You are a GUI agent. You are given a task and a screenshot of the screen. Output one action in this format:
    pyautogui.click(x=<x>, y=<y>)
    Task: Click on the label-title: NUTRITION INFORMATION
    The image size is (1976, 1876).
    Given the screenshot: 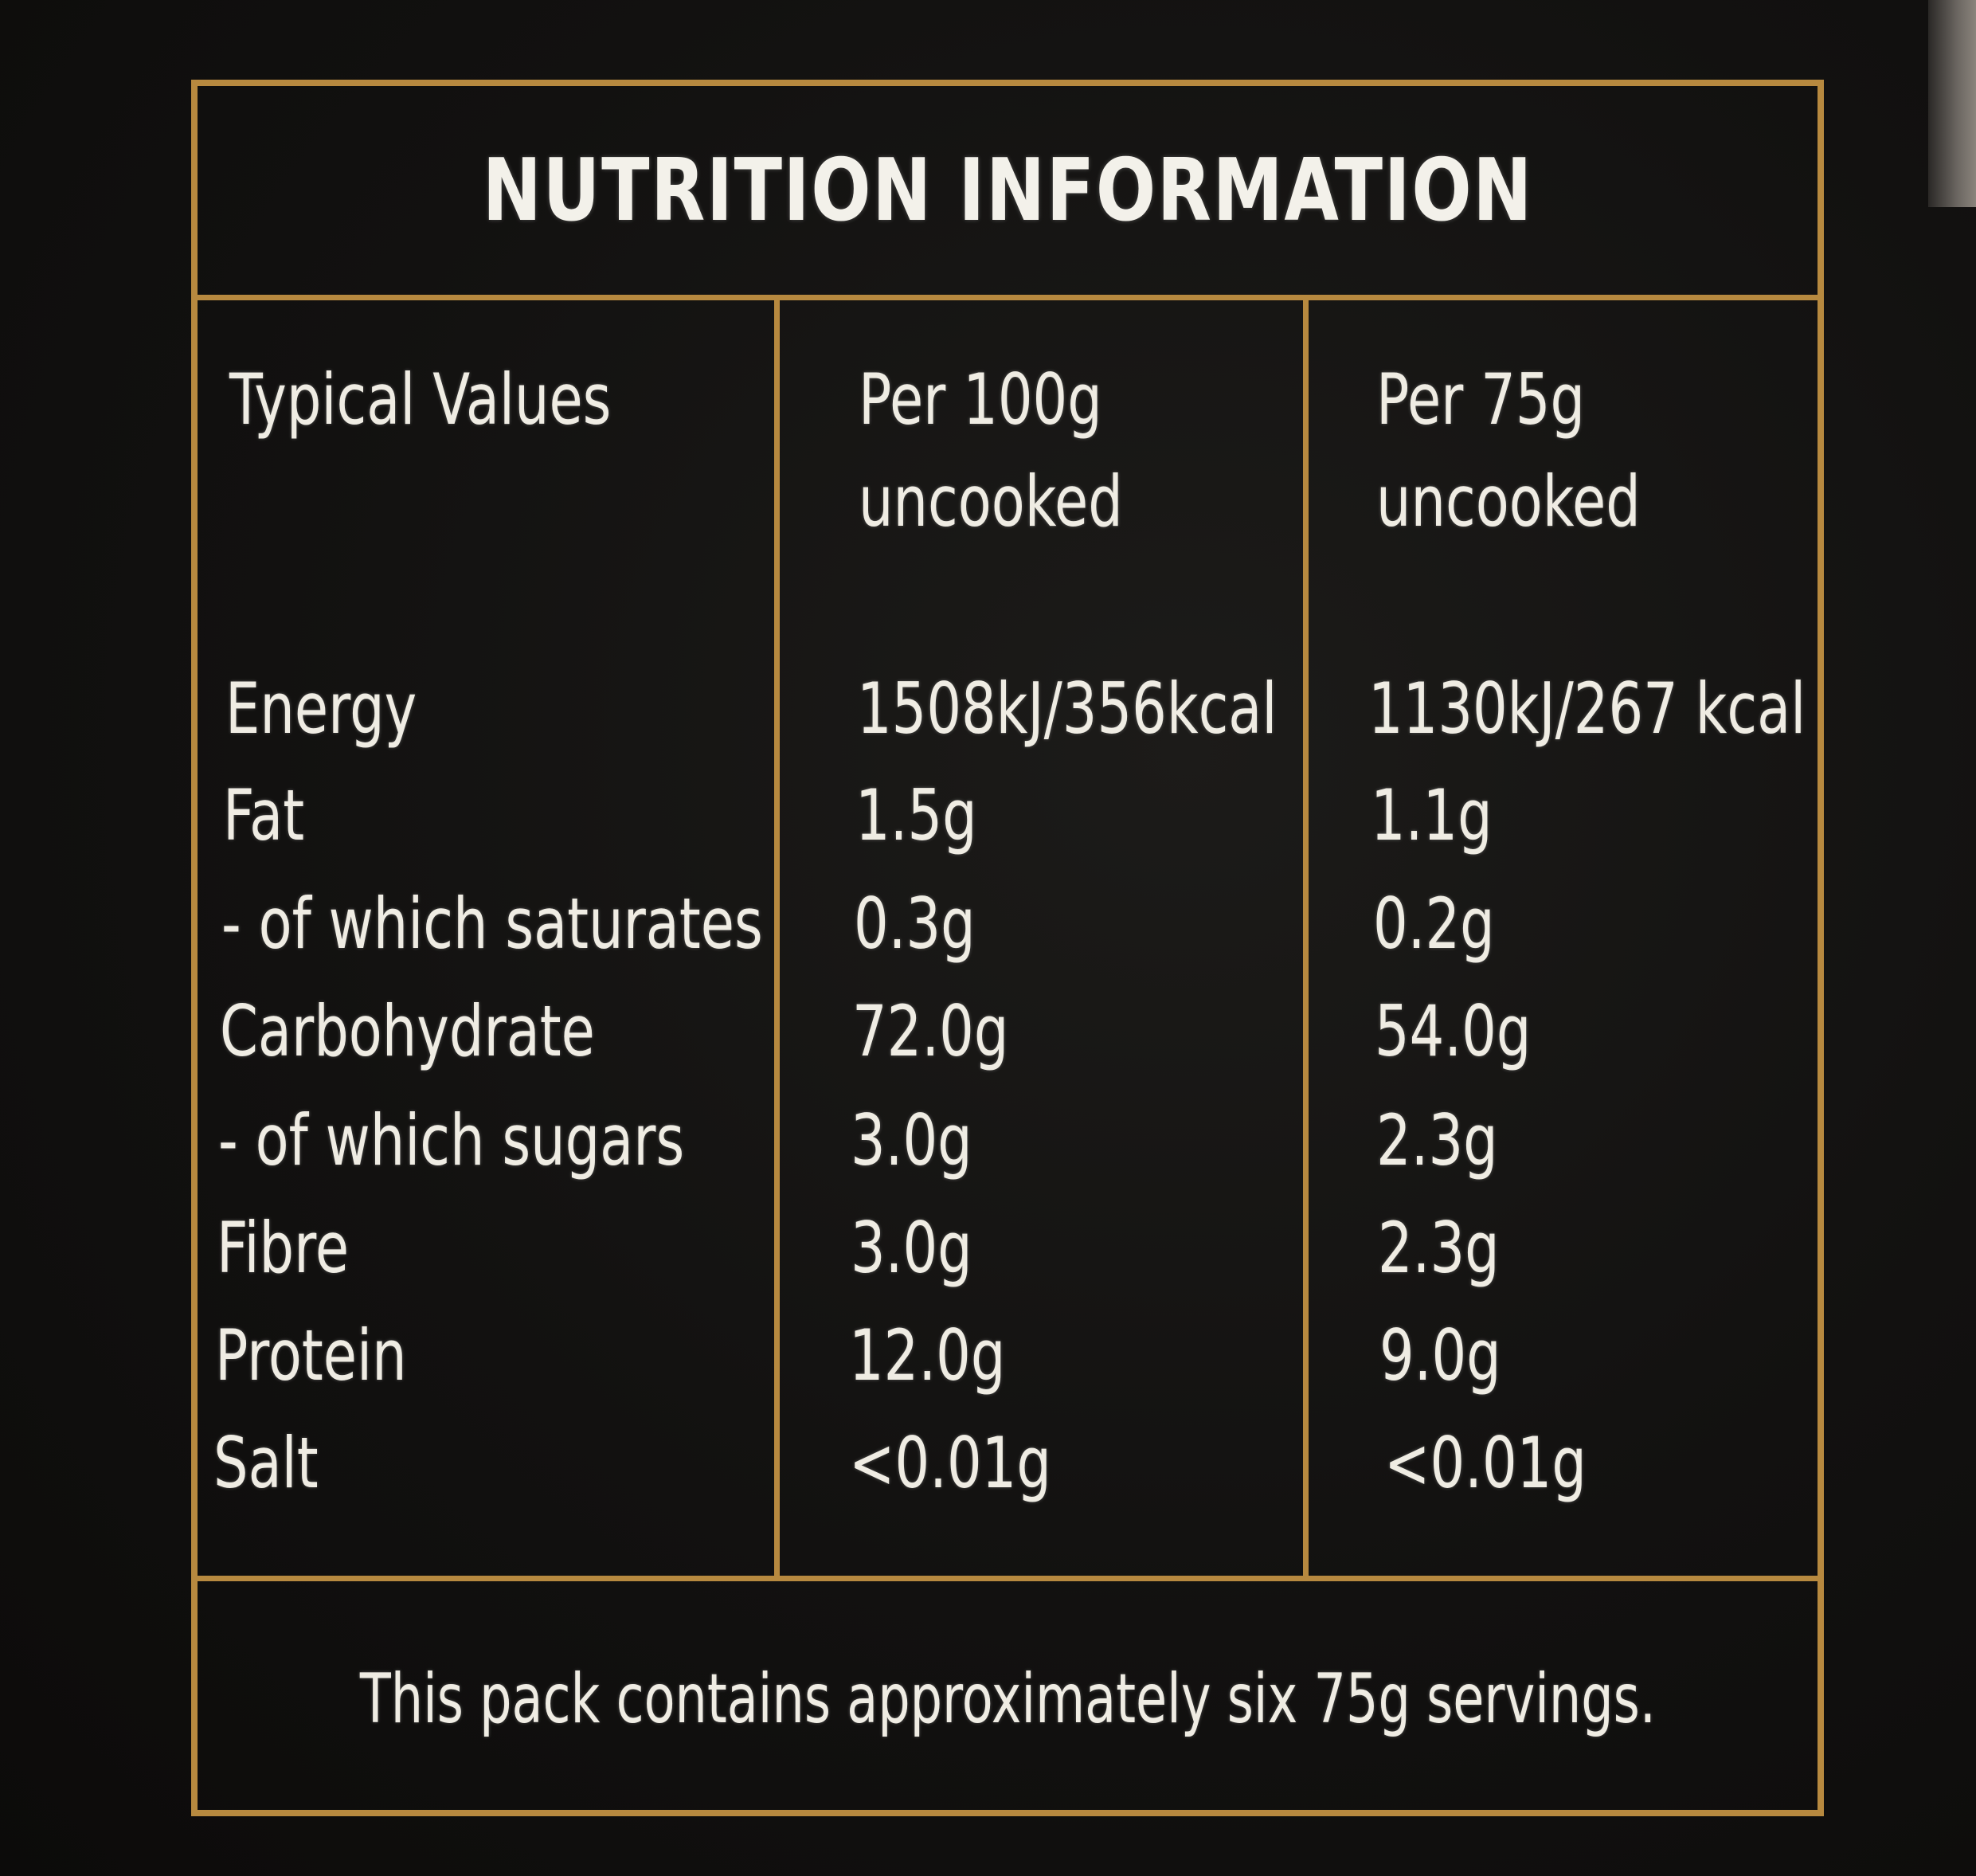 What is the action you would take?
    pyautogui.click(x=1008, y=191)
    